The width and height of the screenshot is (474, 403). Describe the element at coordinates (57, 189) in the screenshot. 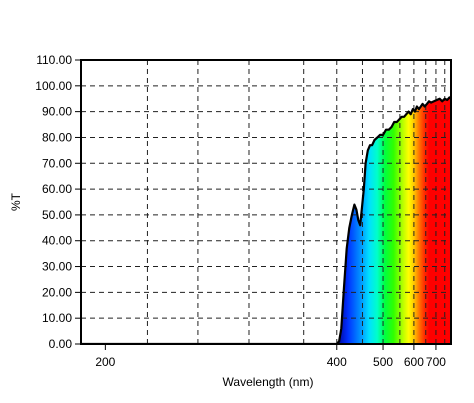

I see `y-tick-label: 60.00` at that location.